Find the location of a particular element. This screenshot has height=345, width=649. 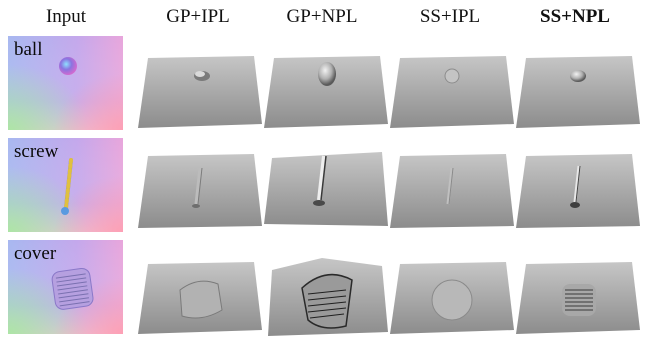

result-ball-gp-ipl is located at coordinates (201, 88).